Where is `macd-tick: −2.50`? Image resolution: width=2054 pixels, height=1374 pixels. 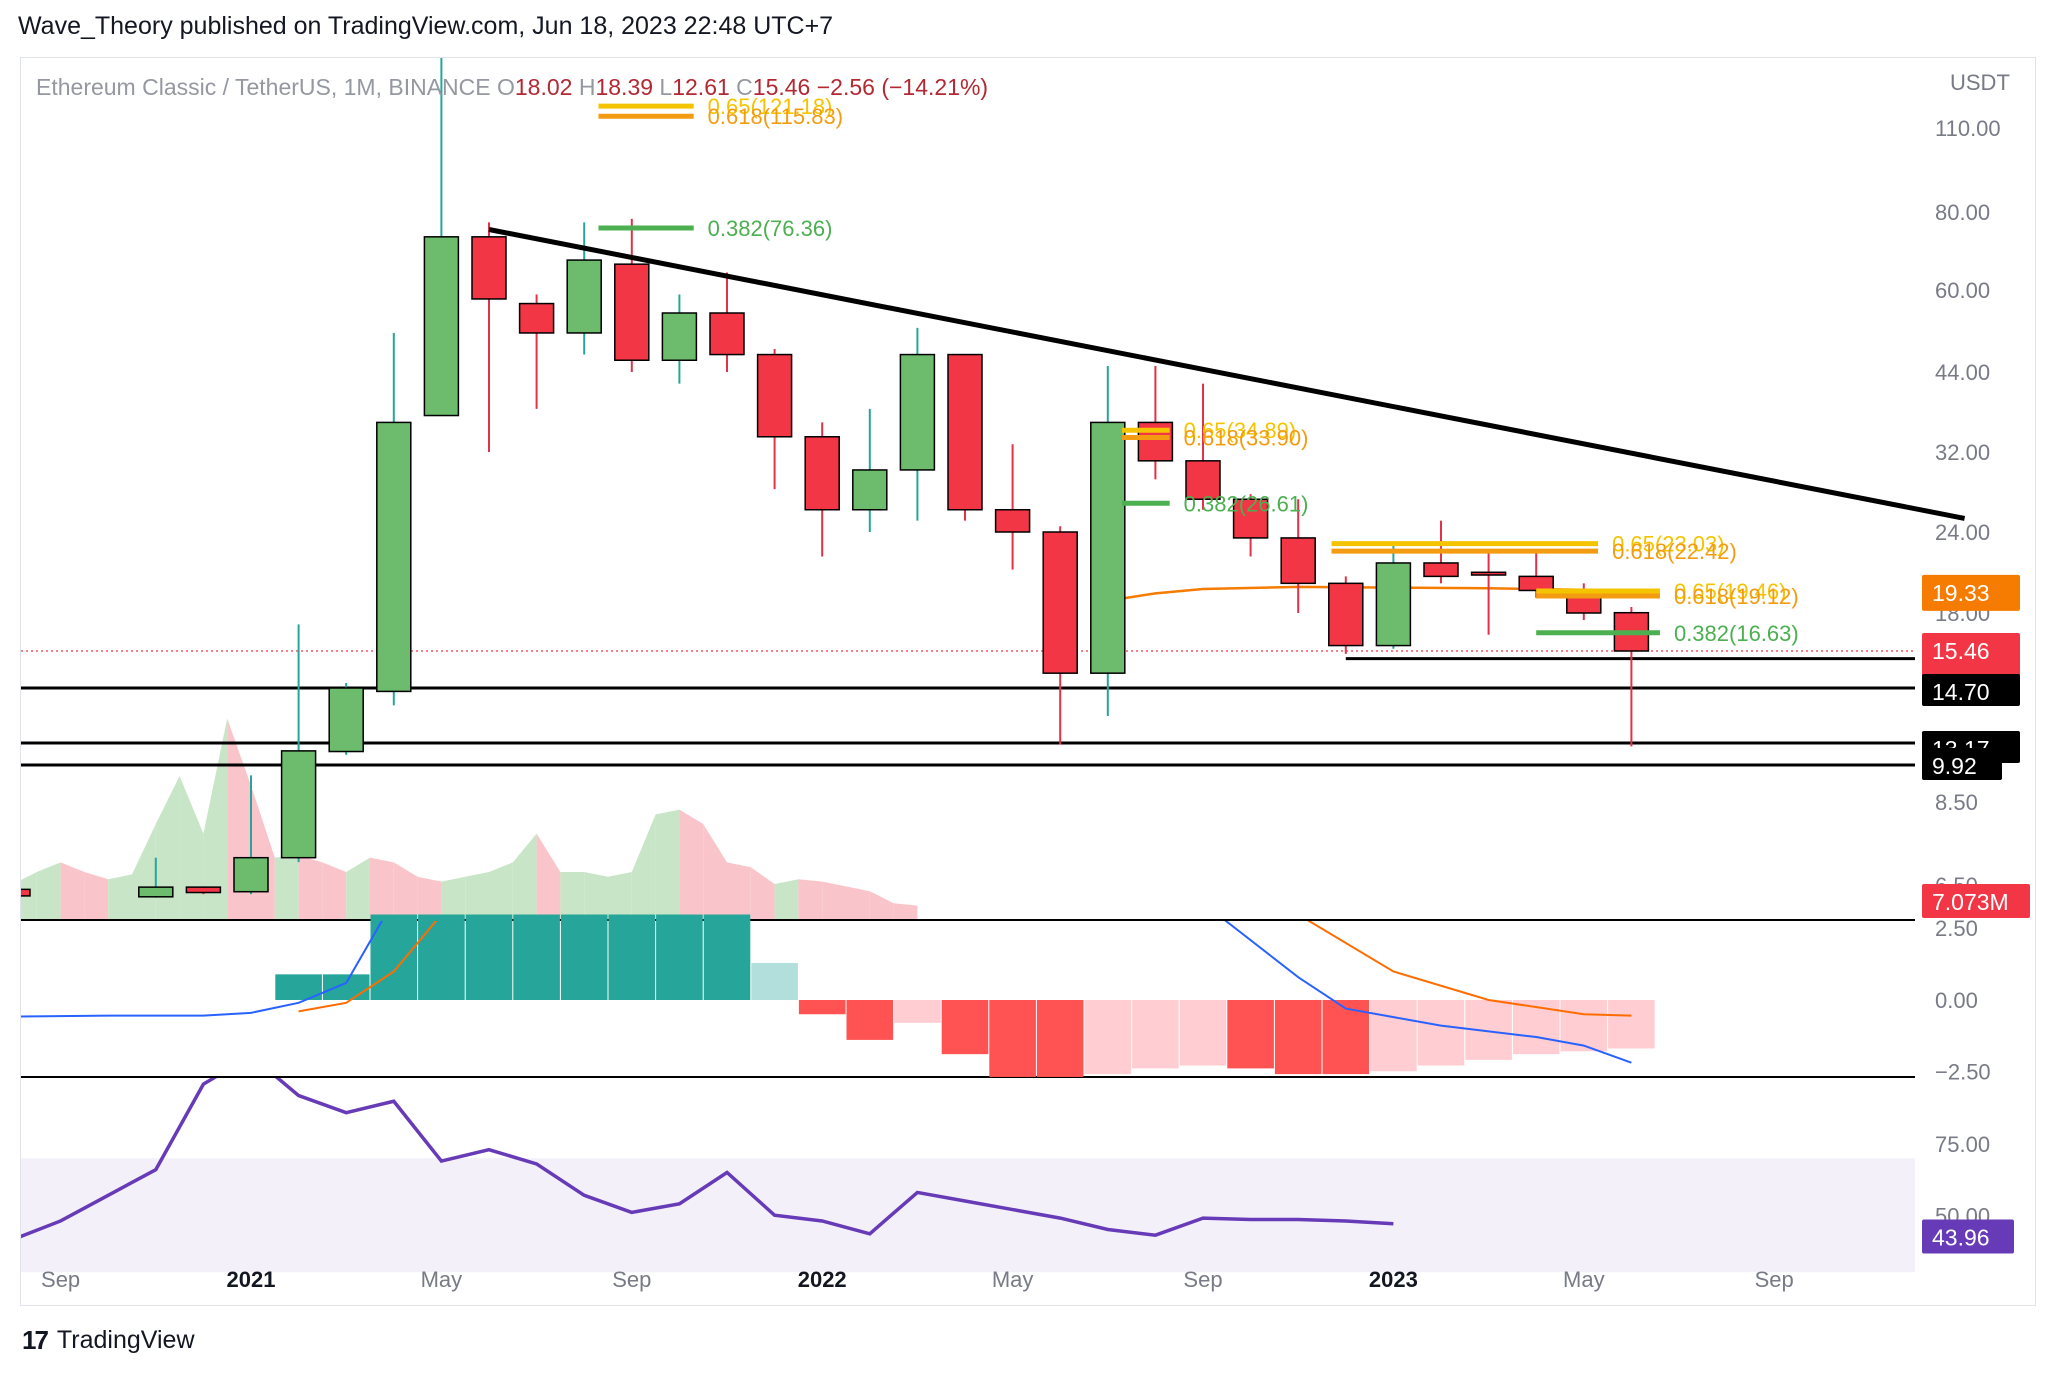 macd-tick: −2.50 is located at coordinates (1963, 1071).